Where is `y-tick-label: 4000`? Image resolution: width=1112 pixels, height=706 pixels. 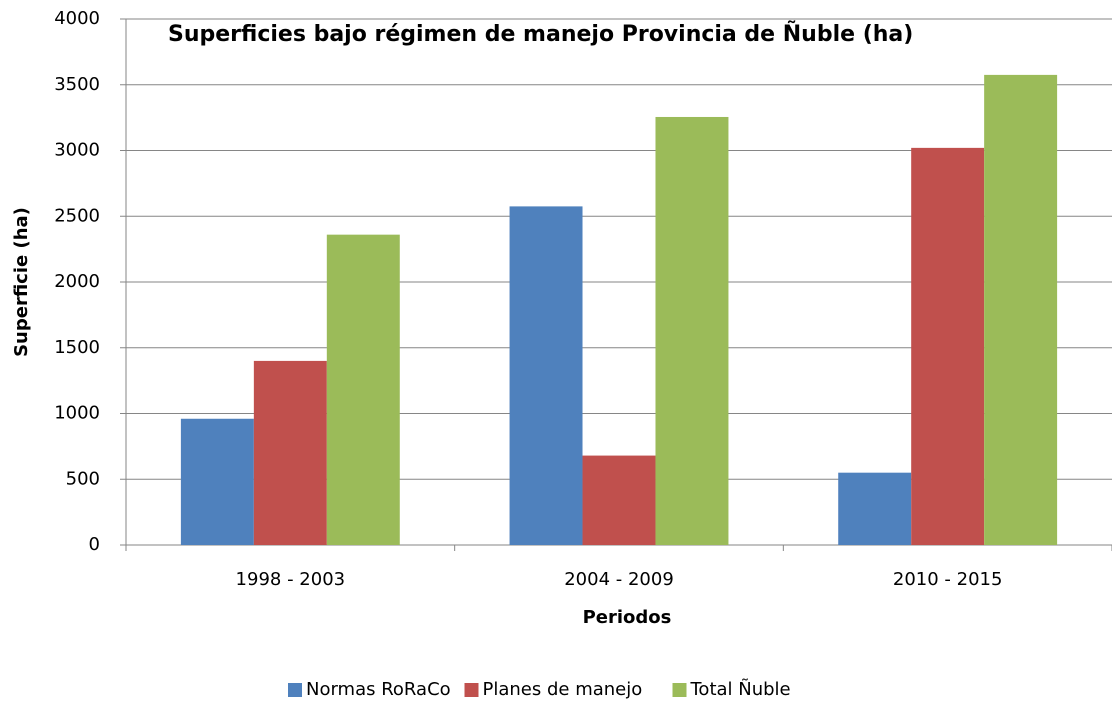 y-tick-label: 4000 is located at coordinates (77, 18).